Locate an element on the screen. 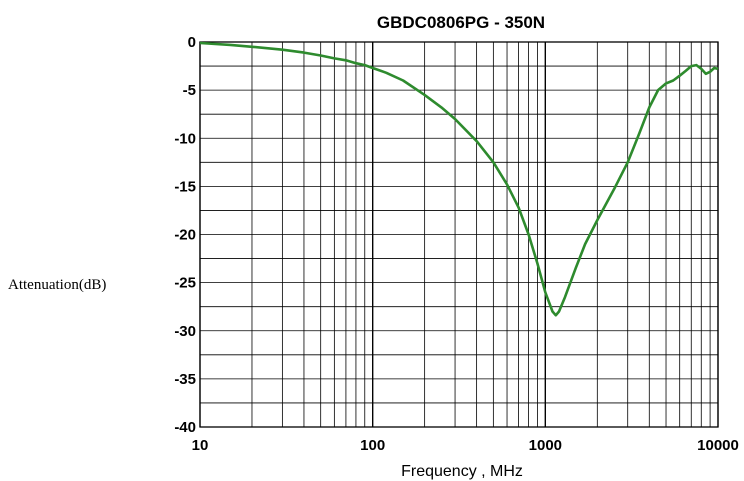 The width and height of the screenshot is (744, 481). x-axis-label: Frequency , MHz is located at coordinates (462, 471).